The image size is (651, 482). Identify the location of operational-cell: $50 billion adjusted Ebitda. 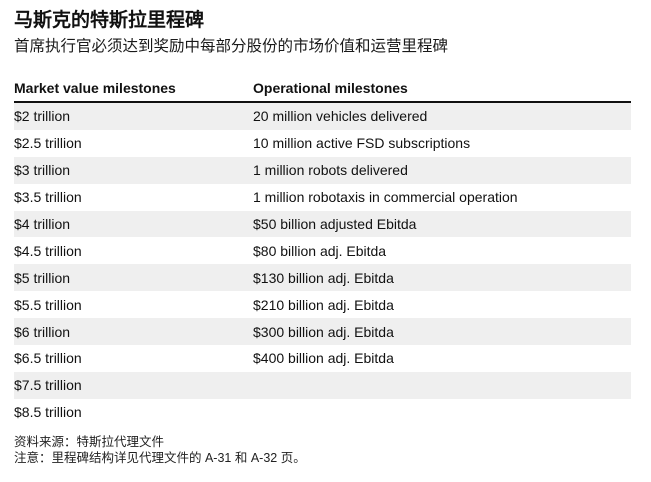
(335, 224).